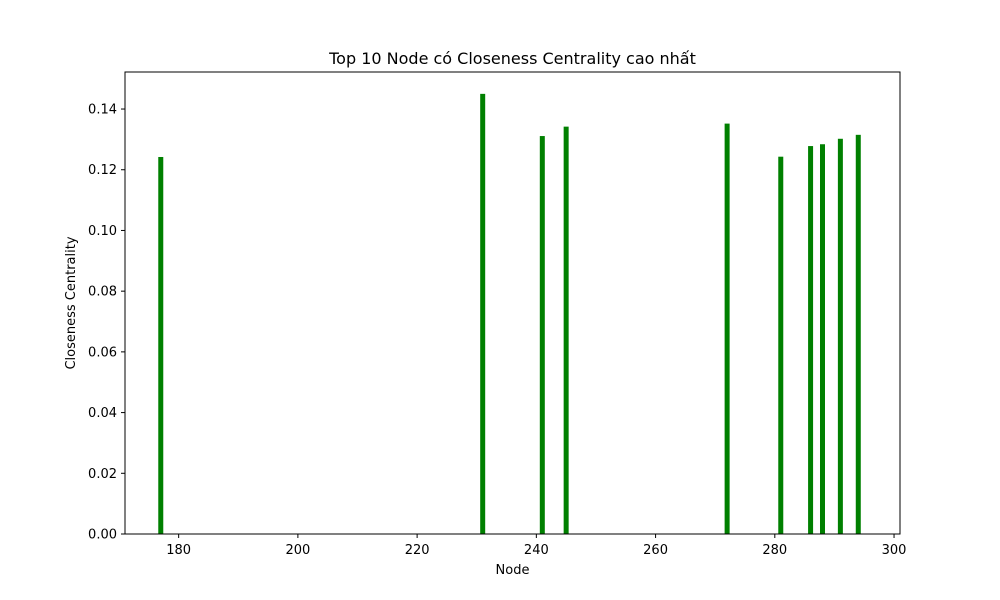  I want to click on y-tick-label: 0.14, so click(102, 110).